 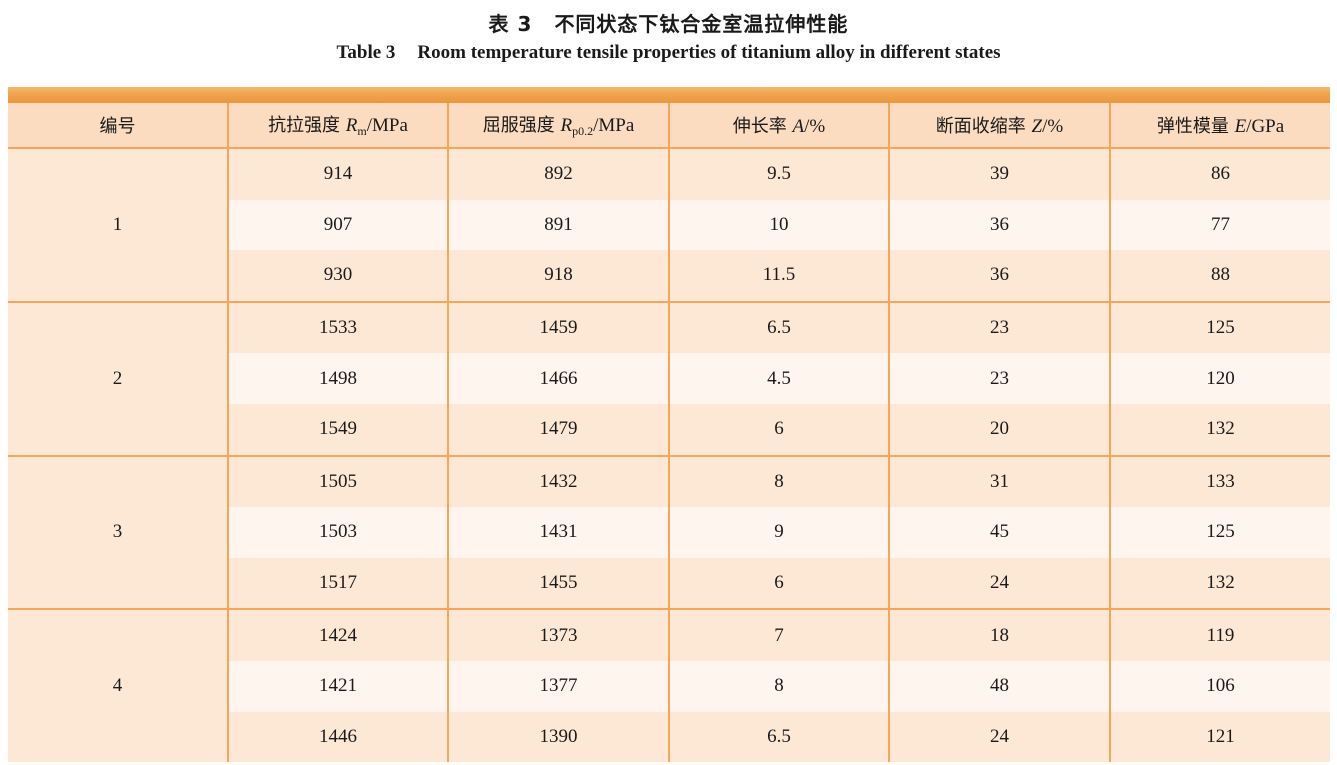 I want to click on cell-tensile-strength: 1533, so click(x=337, y=327).